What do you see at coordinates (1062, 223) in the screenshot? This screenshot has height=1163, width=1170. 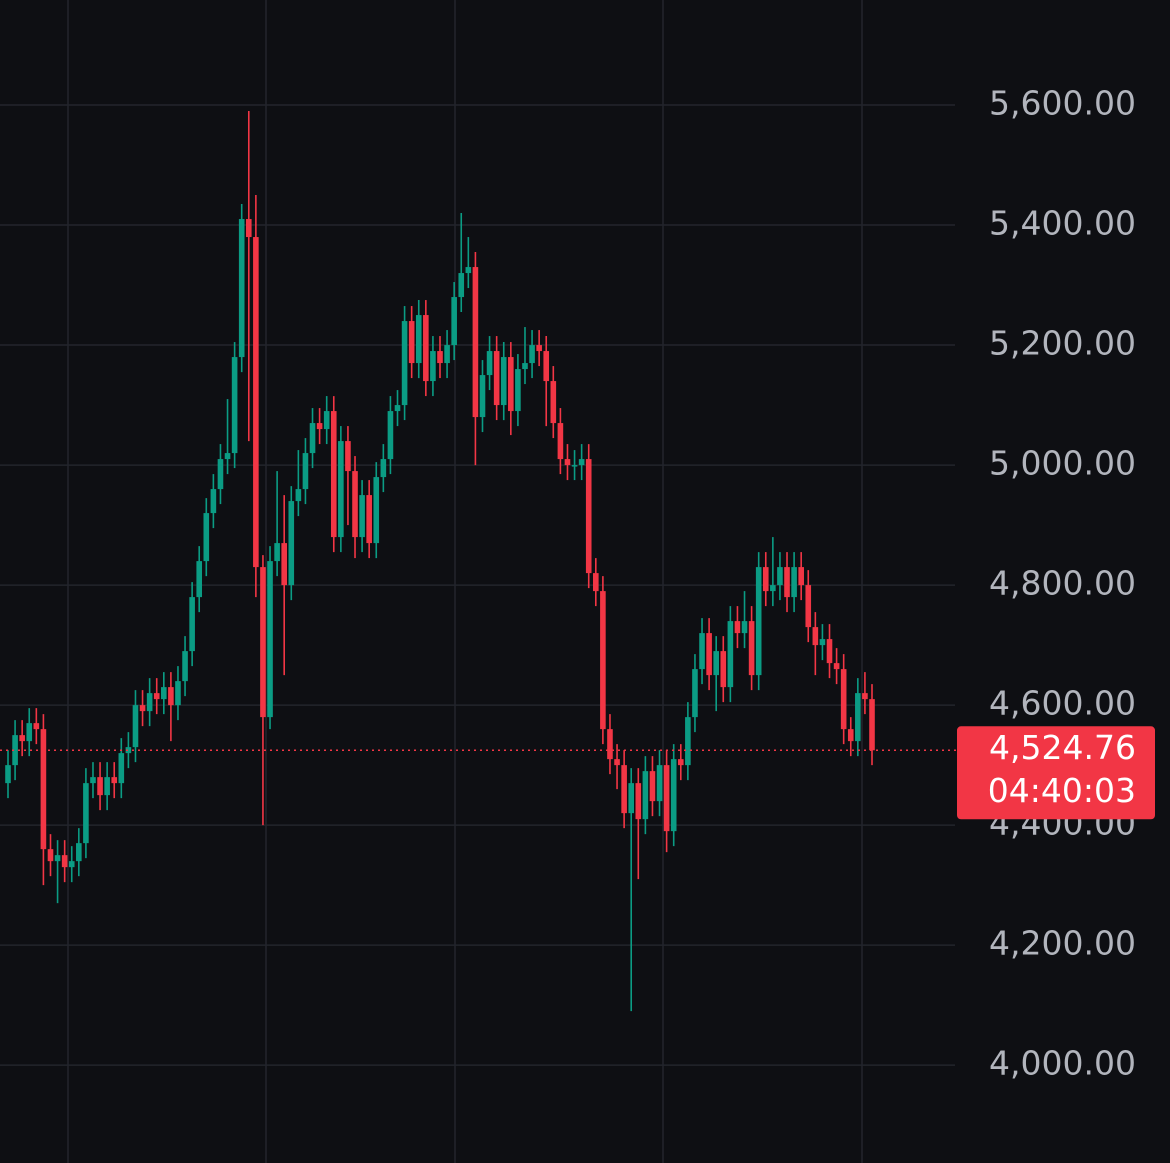 I see `y-tick-label: 5,400.00` at bounding box center [1062, 223].